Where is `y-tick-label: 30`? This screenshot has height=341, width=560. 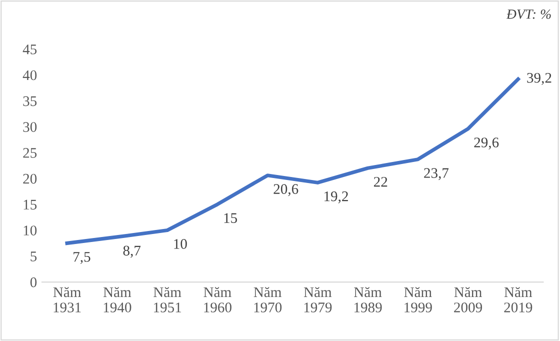 y-tick-label: 30 is located at coordinates (30, 127).